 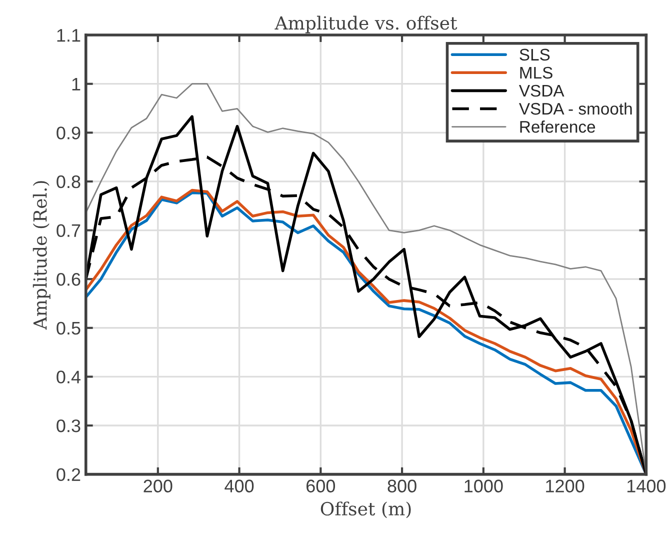 What do you see at coordinates (365, 510) in the screenshot?
I see `x-axis-title: Offset (m)` at bounding box center [365, 510].